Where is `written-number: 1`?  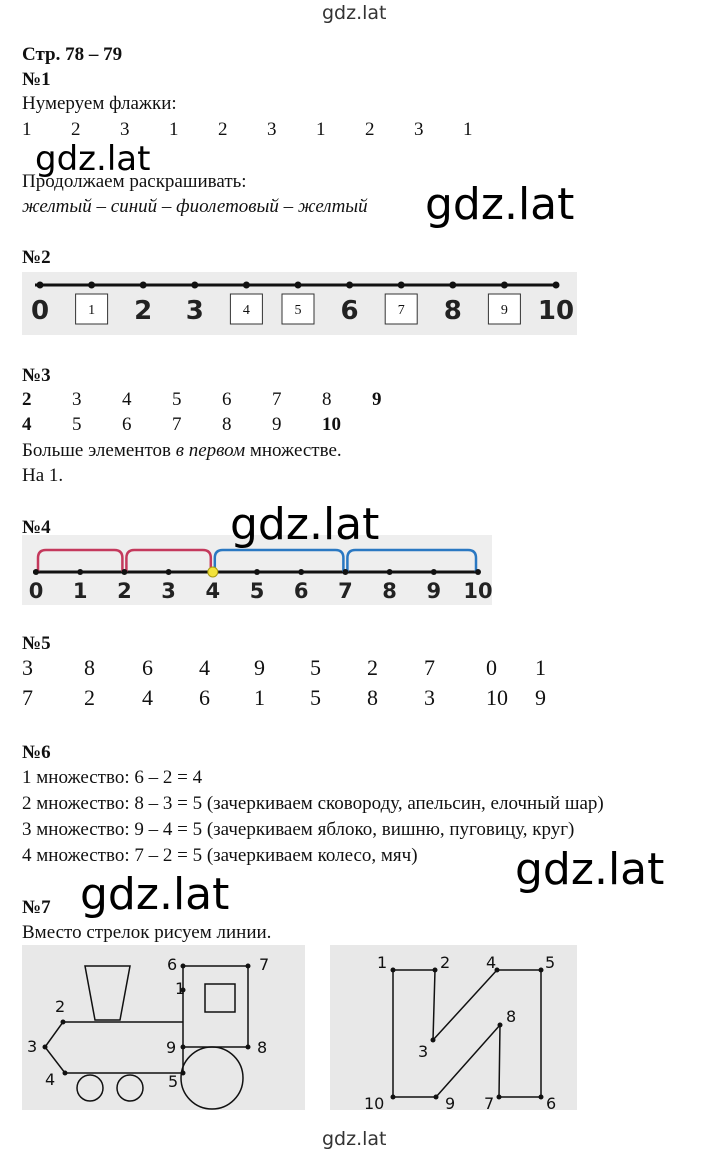
written-number: 1 is located at coordinates (91, 310).